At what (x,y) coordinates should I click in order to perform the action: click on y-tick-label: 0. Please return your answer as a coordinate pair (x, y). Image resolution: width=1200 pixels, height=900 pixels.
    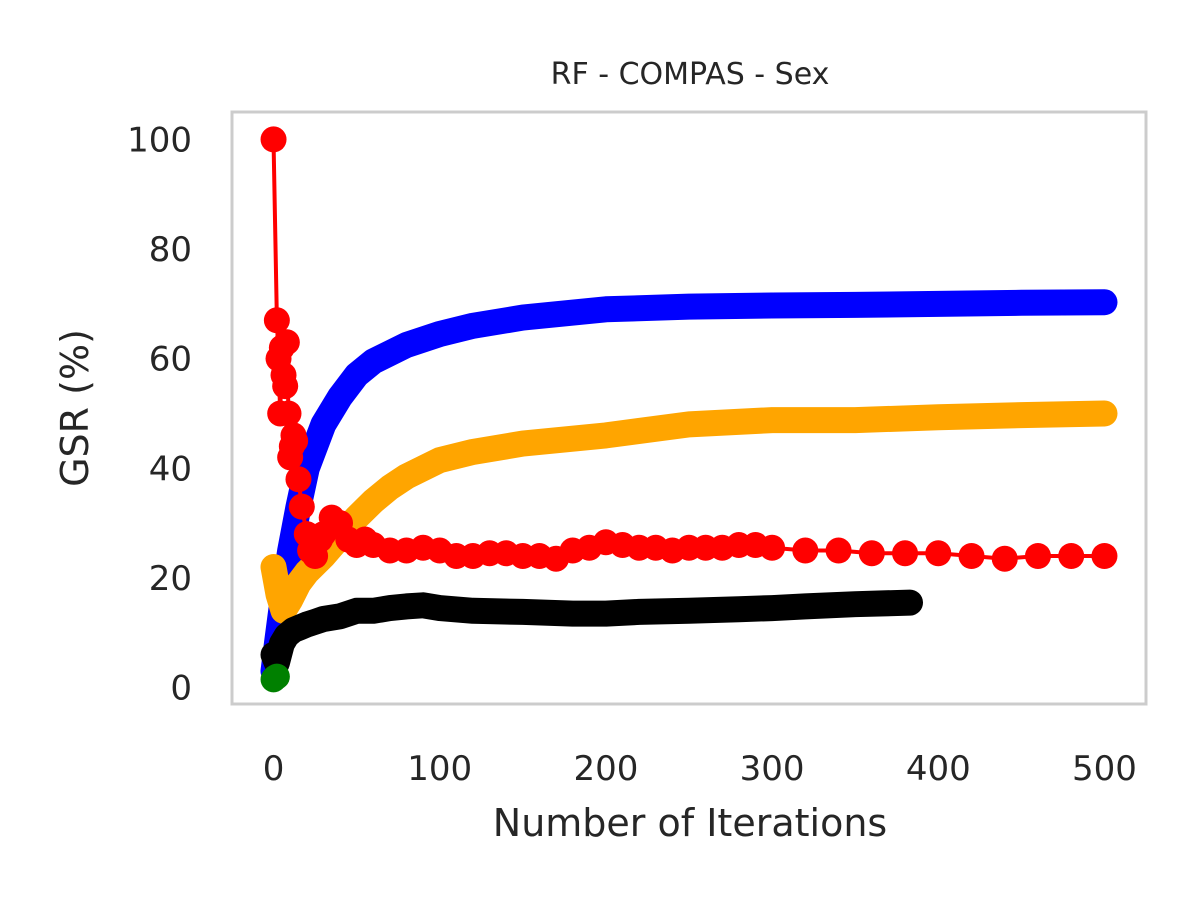
    Looking at the image, I should click on (181, 689).